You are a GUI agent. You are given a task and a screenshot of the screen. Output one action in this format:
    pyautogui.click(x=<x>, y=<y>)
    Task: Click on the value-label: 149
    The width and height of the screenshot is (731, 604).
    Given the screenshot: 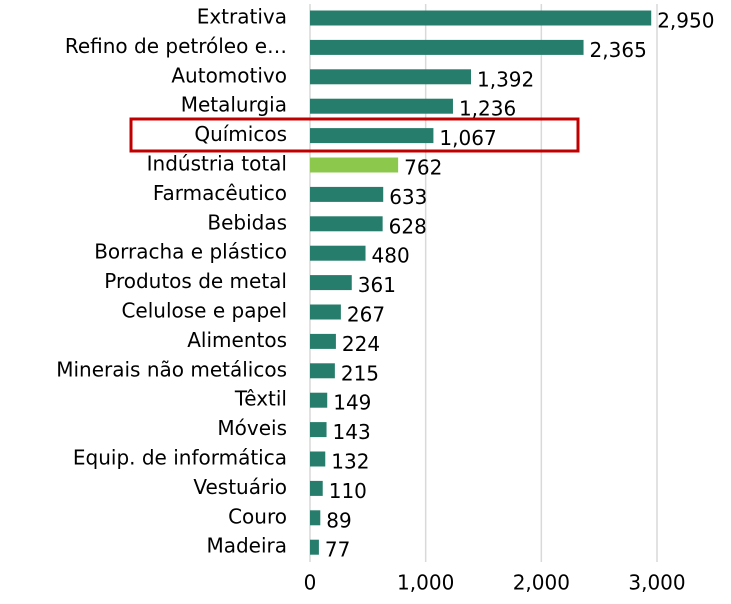 What is the action you would take?
    pyautogui.click(x=352, y=403)
    